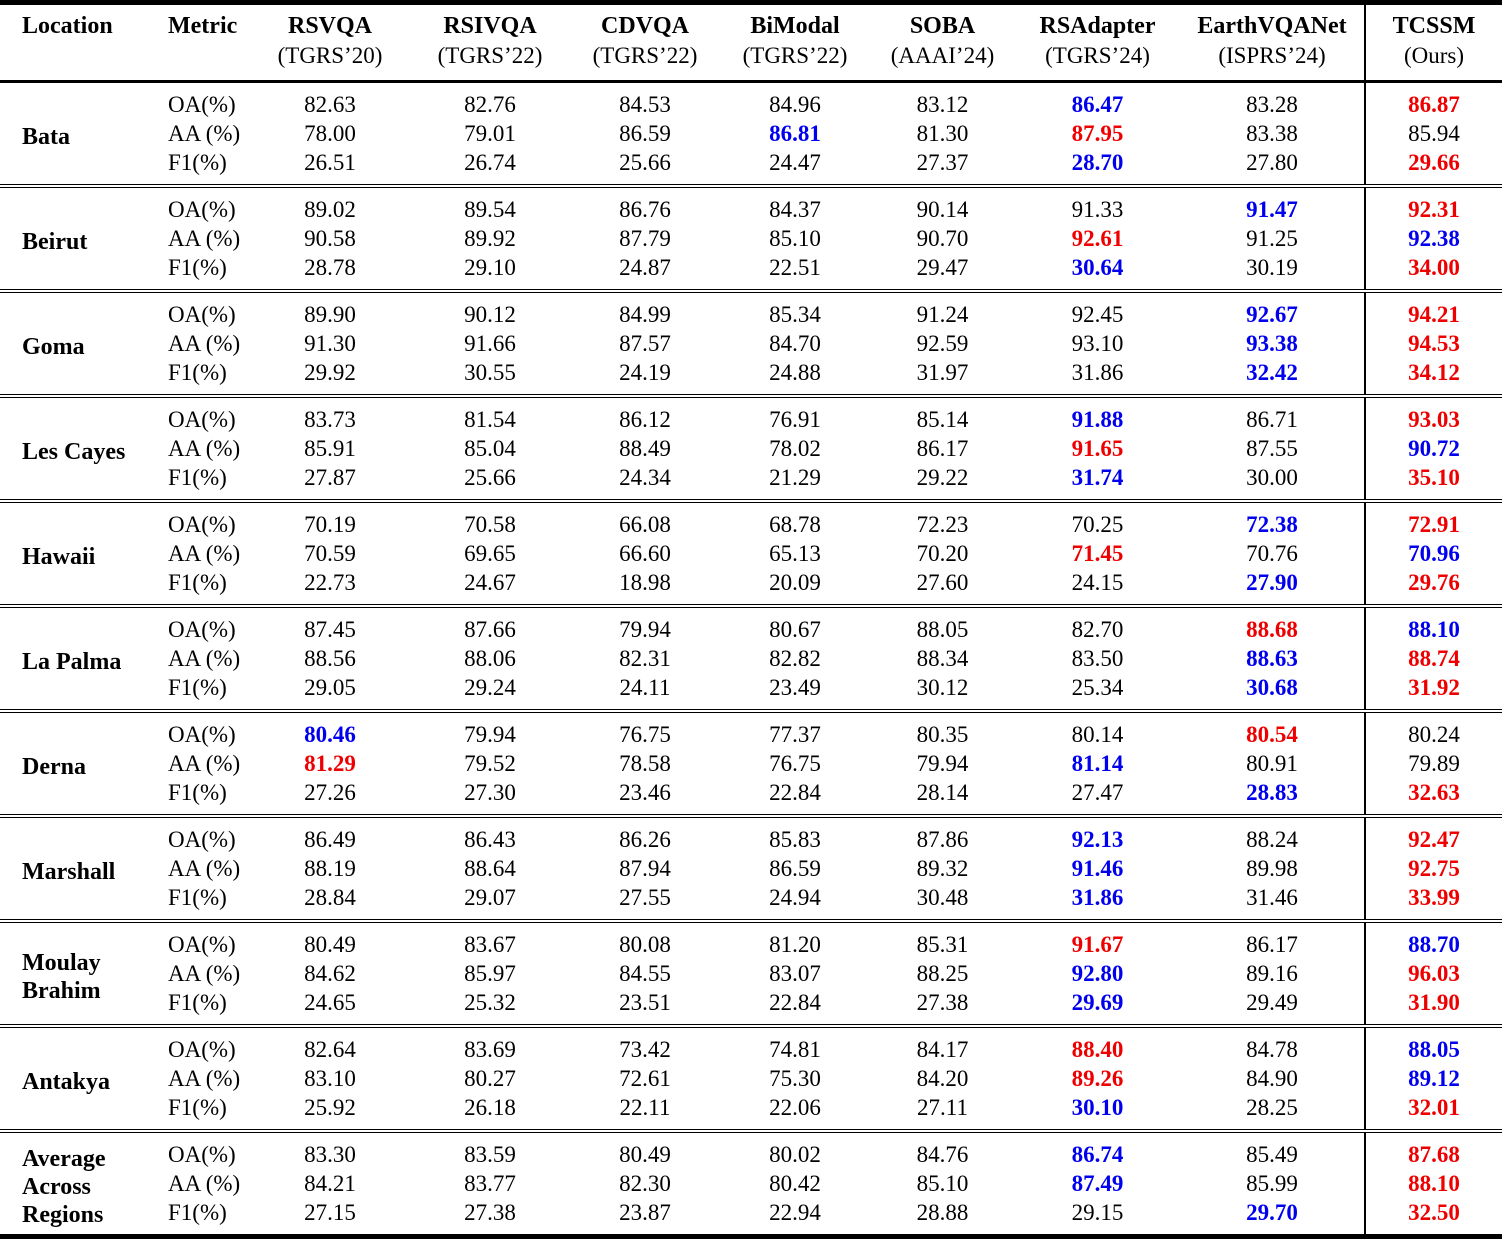 Image resolution: width=1502 pixels, height=1239 pixels. Describe the element at coordinates (1433, 343) in the screenshot. I see `value-cell: 94.53` at that location.